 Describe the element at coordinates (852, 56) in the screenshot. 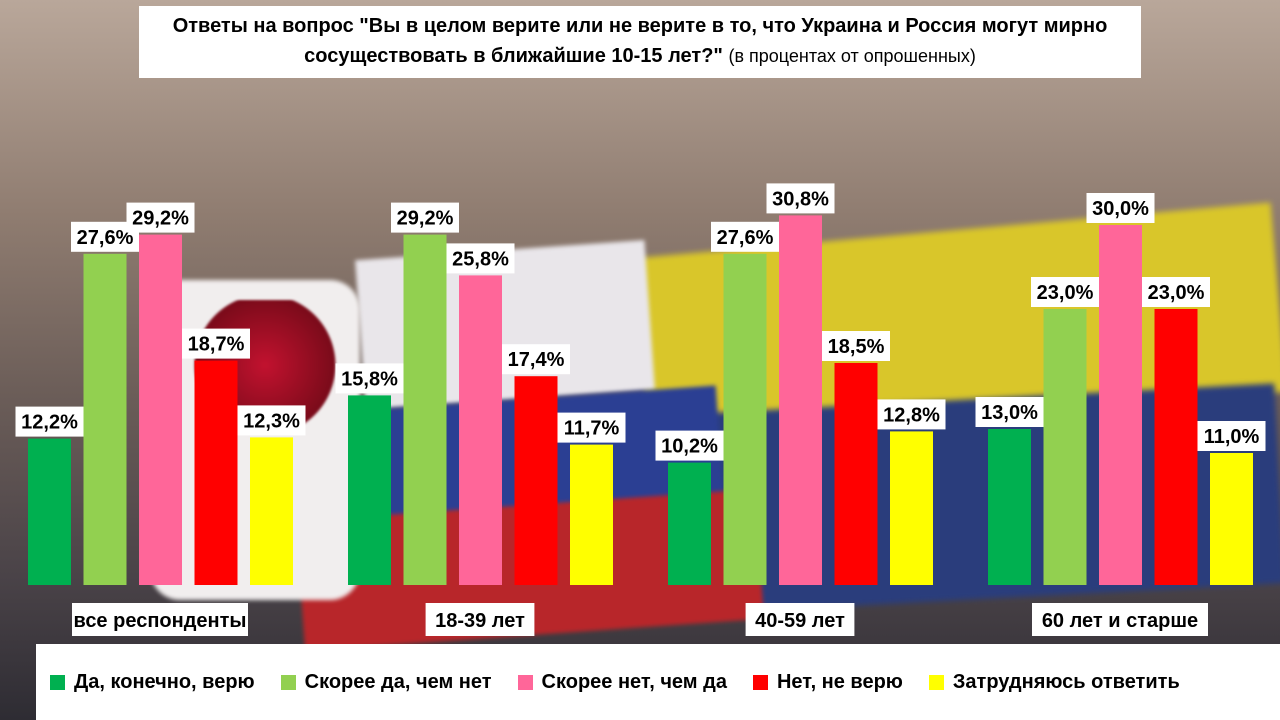

I see `chart-subtitle: (в процентах от опрошенных)` at that location.